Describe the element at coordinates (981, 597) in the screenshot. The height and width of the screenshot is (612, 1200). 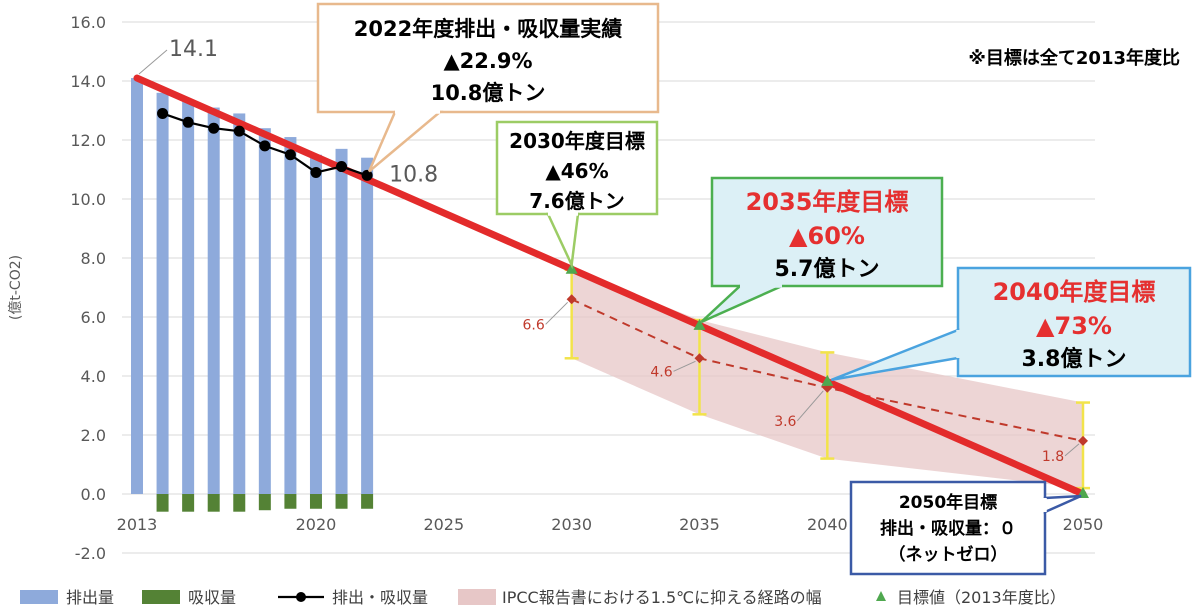
I see `legend-label-target: 目標値（2013年度比）` at that location.